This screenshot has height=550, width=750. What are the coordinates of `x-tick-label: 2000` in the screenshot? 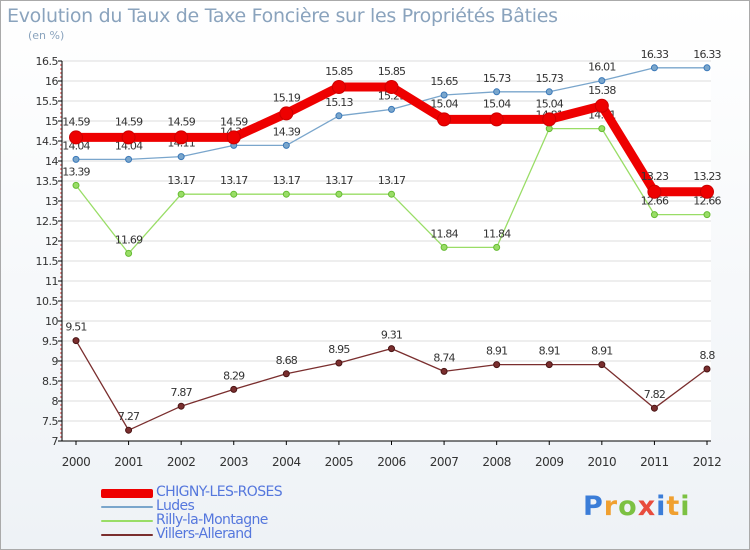 It's located at (76, 462).